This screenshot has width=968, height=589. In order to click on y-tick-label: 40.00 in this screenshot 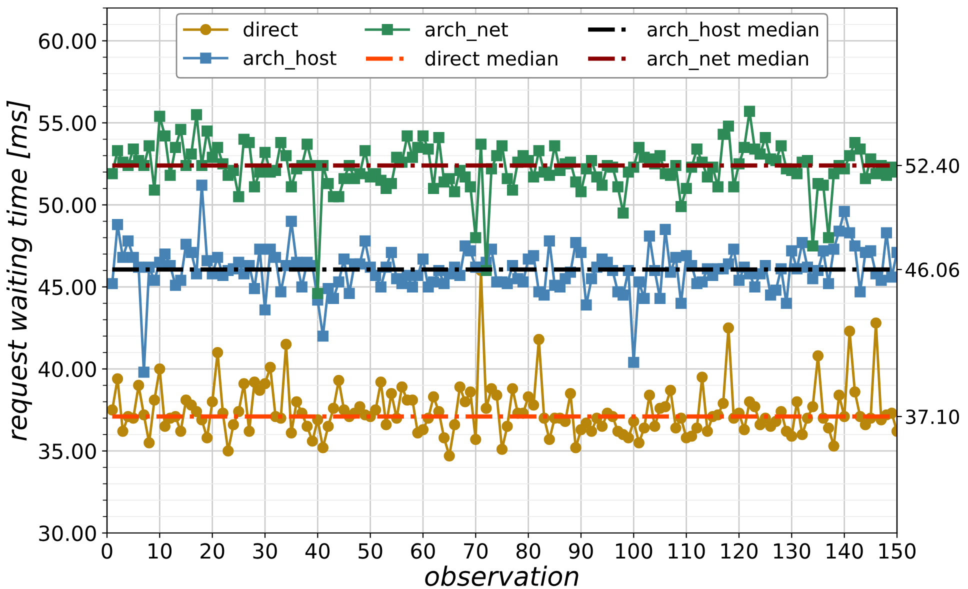, I will do `click(67, 369)`.